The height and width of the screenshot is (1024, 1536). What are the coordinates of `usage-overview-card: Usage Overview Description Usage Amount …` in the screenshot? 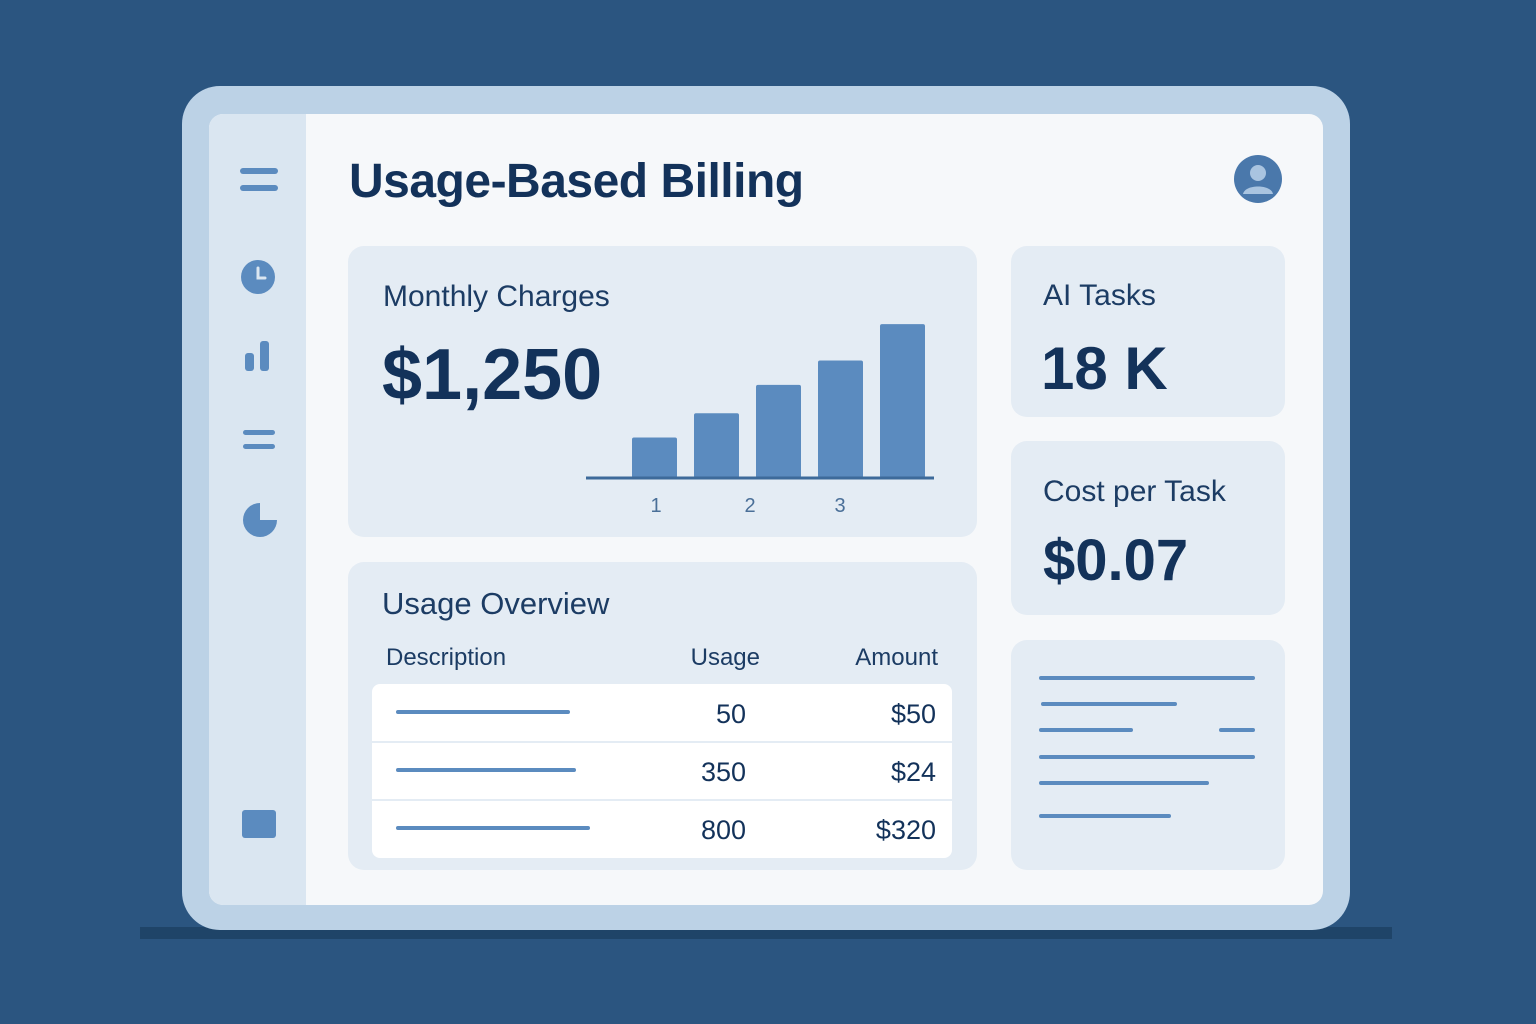 It's located at (662, 716).